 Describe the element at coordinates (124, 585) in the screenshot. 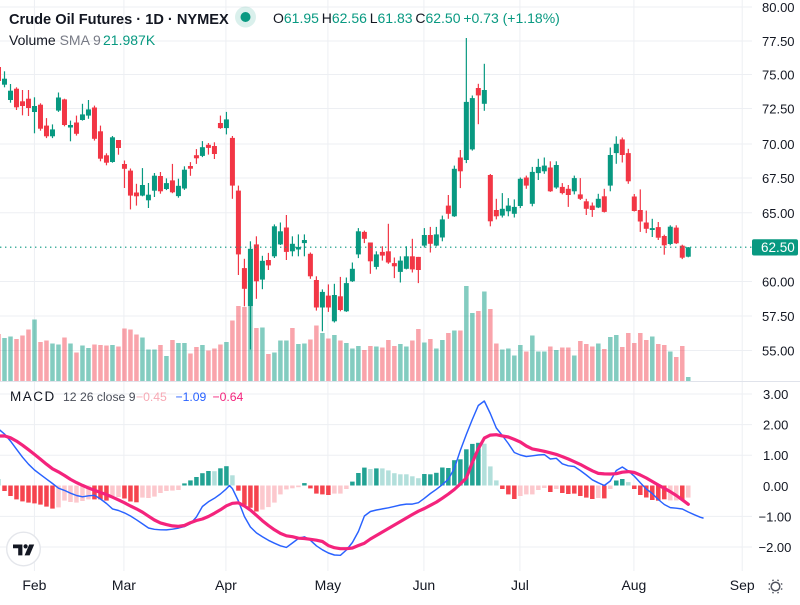

I see `svg-text: Mar` at that location.